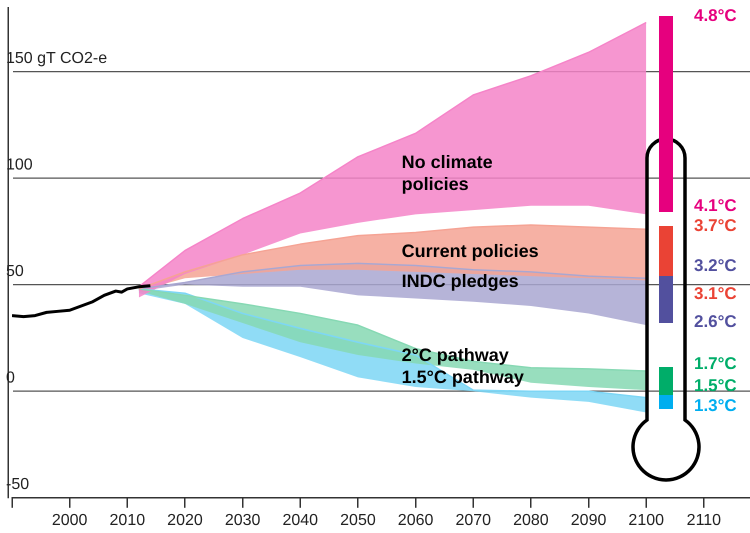  What do you see at coordinates (715, 406) in the screenshot?
I see `annotation: 1.3°C` at bounding box center [715, 406].